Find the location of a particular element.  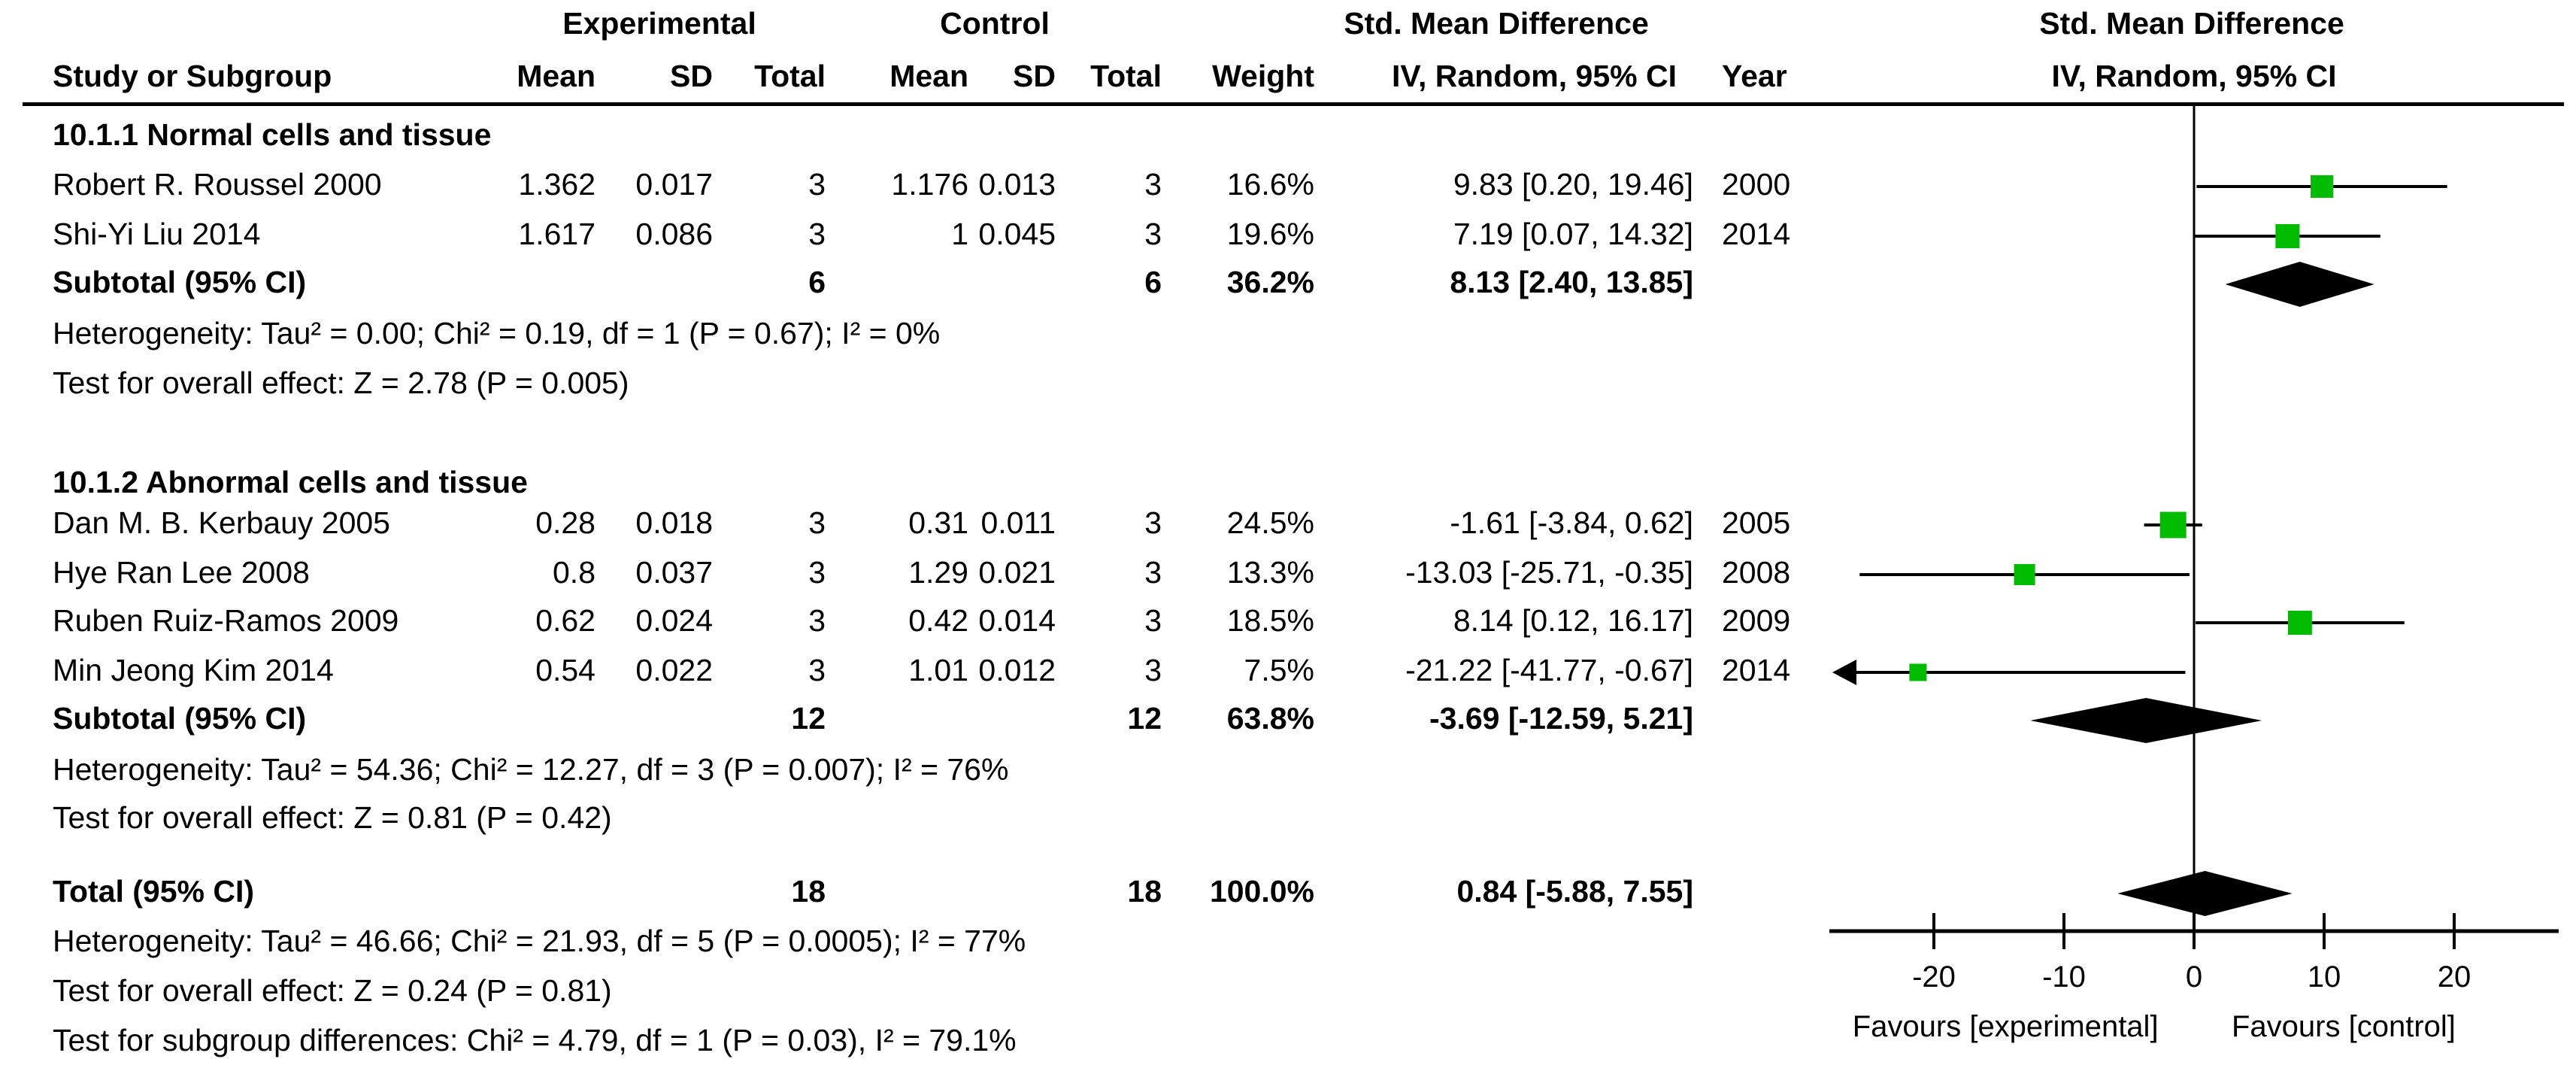

cell-mean_e: 0.54 is located at coordinates (565, 670).